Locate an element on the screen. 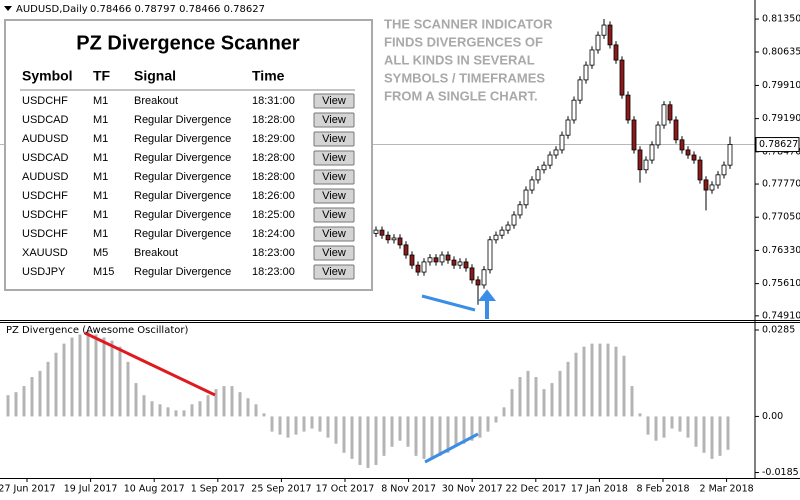  column-header: Symbol is located at coordinates (47, 76).